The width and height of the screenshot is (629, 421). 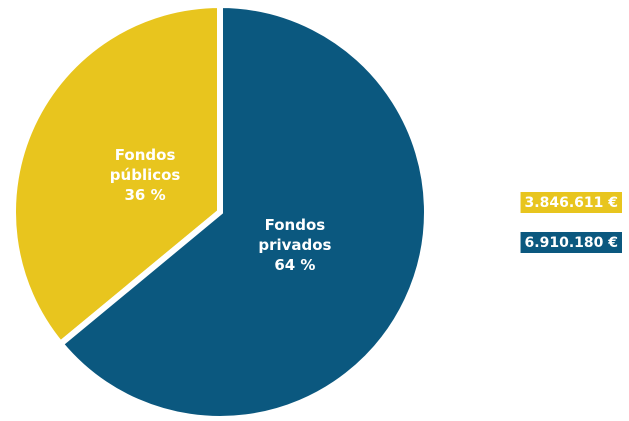 I want to click on amount-label: 3.846.611 €, so click(x=571, y=203).